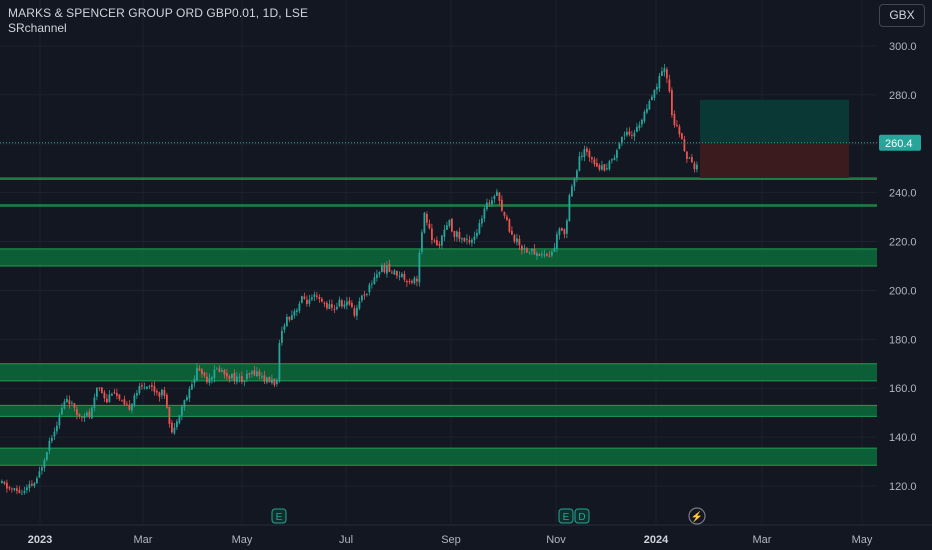  Describe the element at coordinates (762, 540) in the screenshot. I see `time-tick-label: Mar` at that location.